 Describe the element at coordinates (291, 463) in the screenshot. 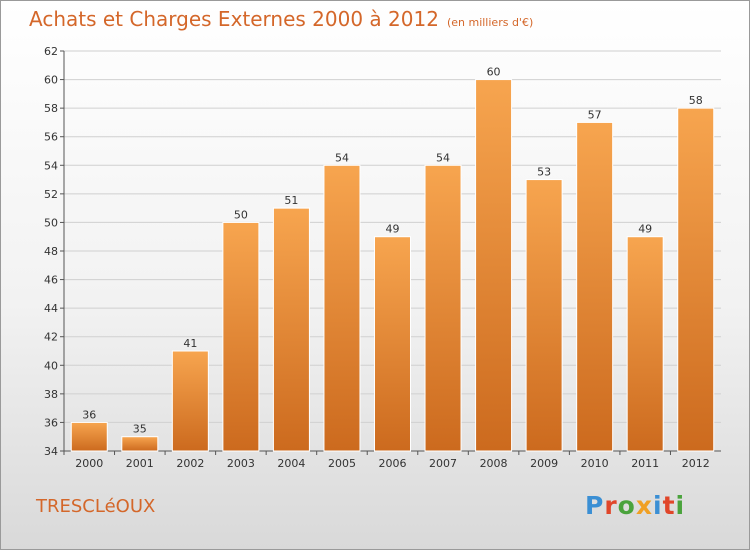

I see `x-tick-label: 2004` at that location.